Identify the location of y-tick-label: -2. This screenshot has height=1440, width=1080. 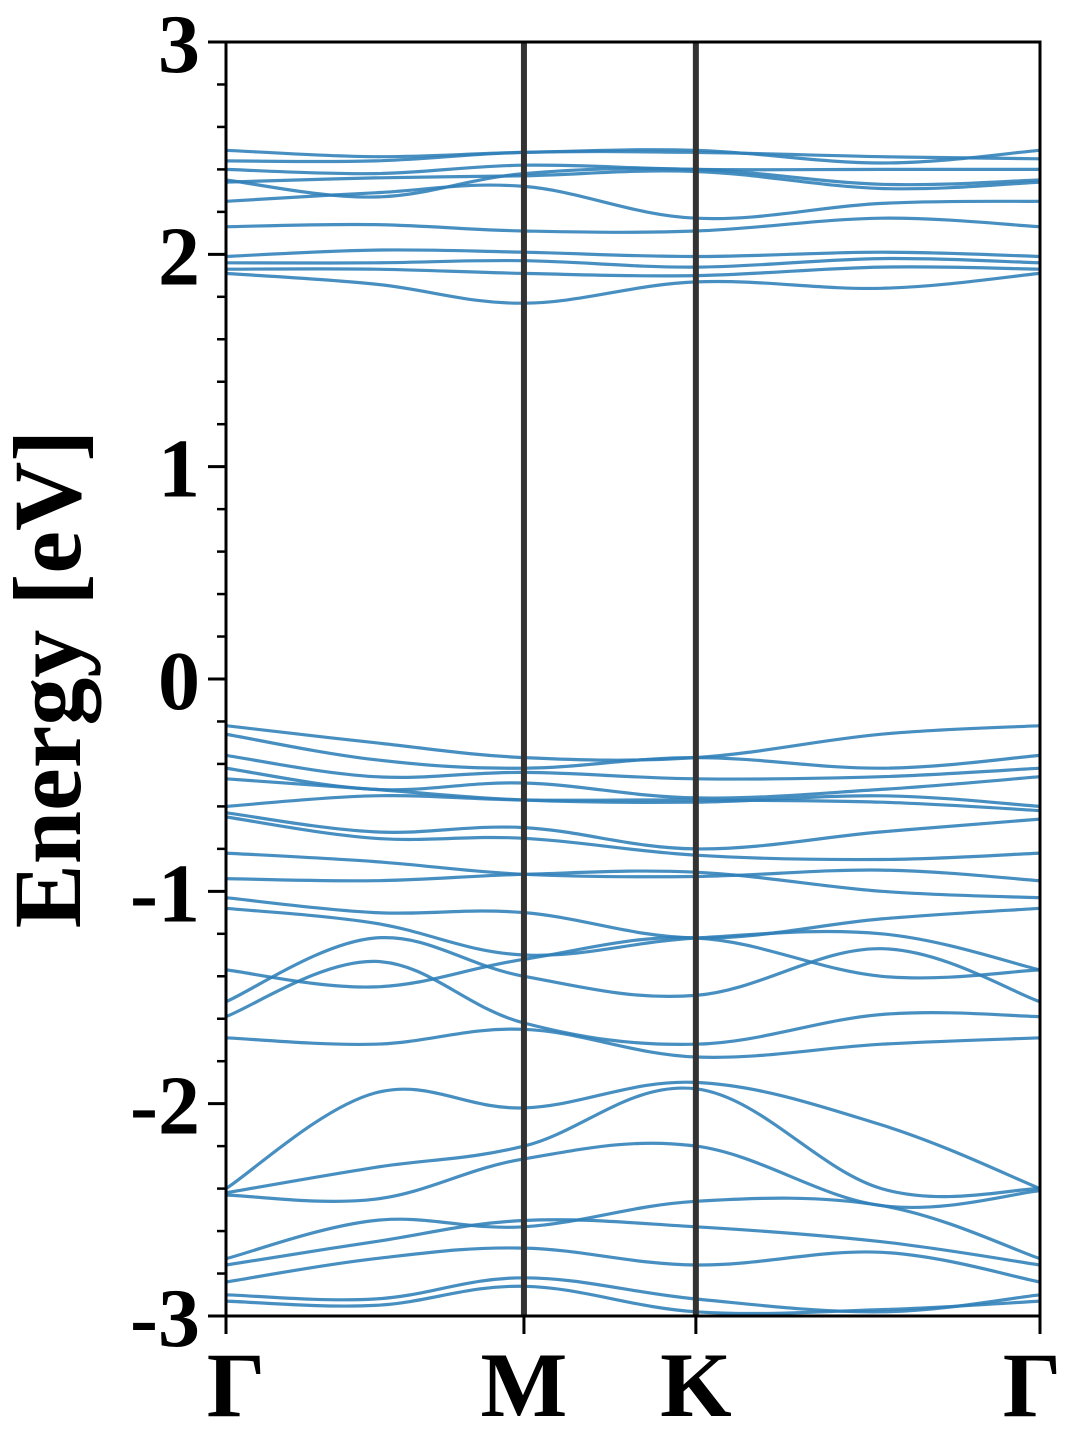
(165, 1106).